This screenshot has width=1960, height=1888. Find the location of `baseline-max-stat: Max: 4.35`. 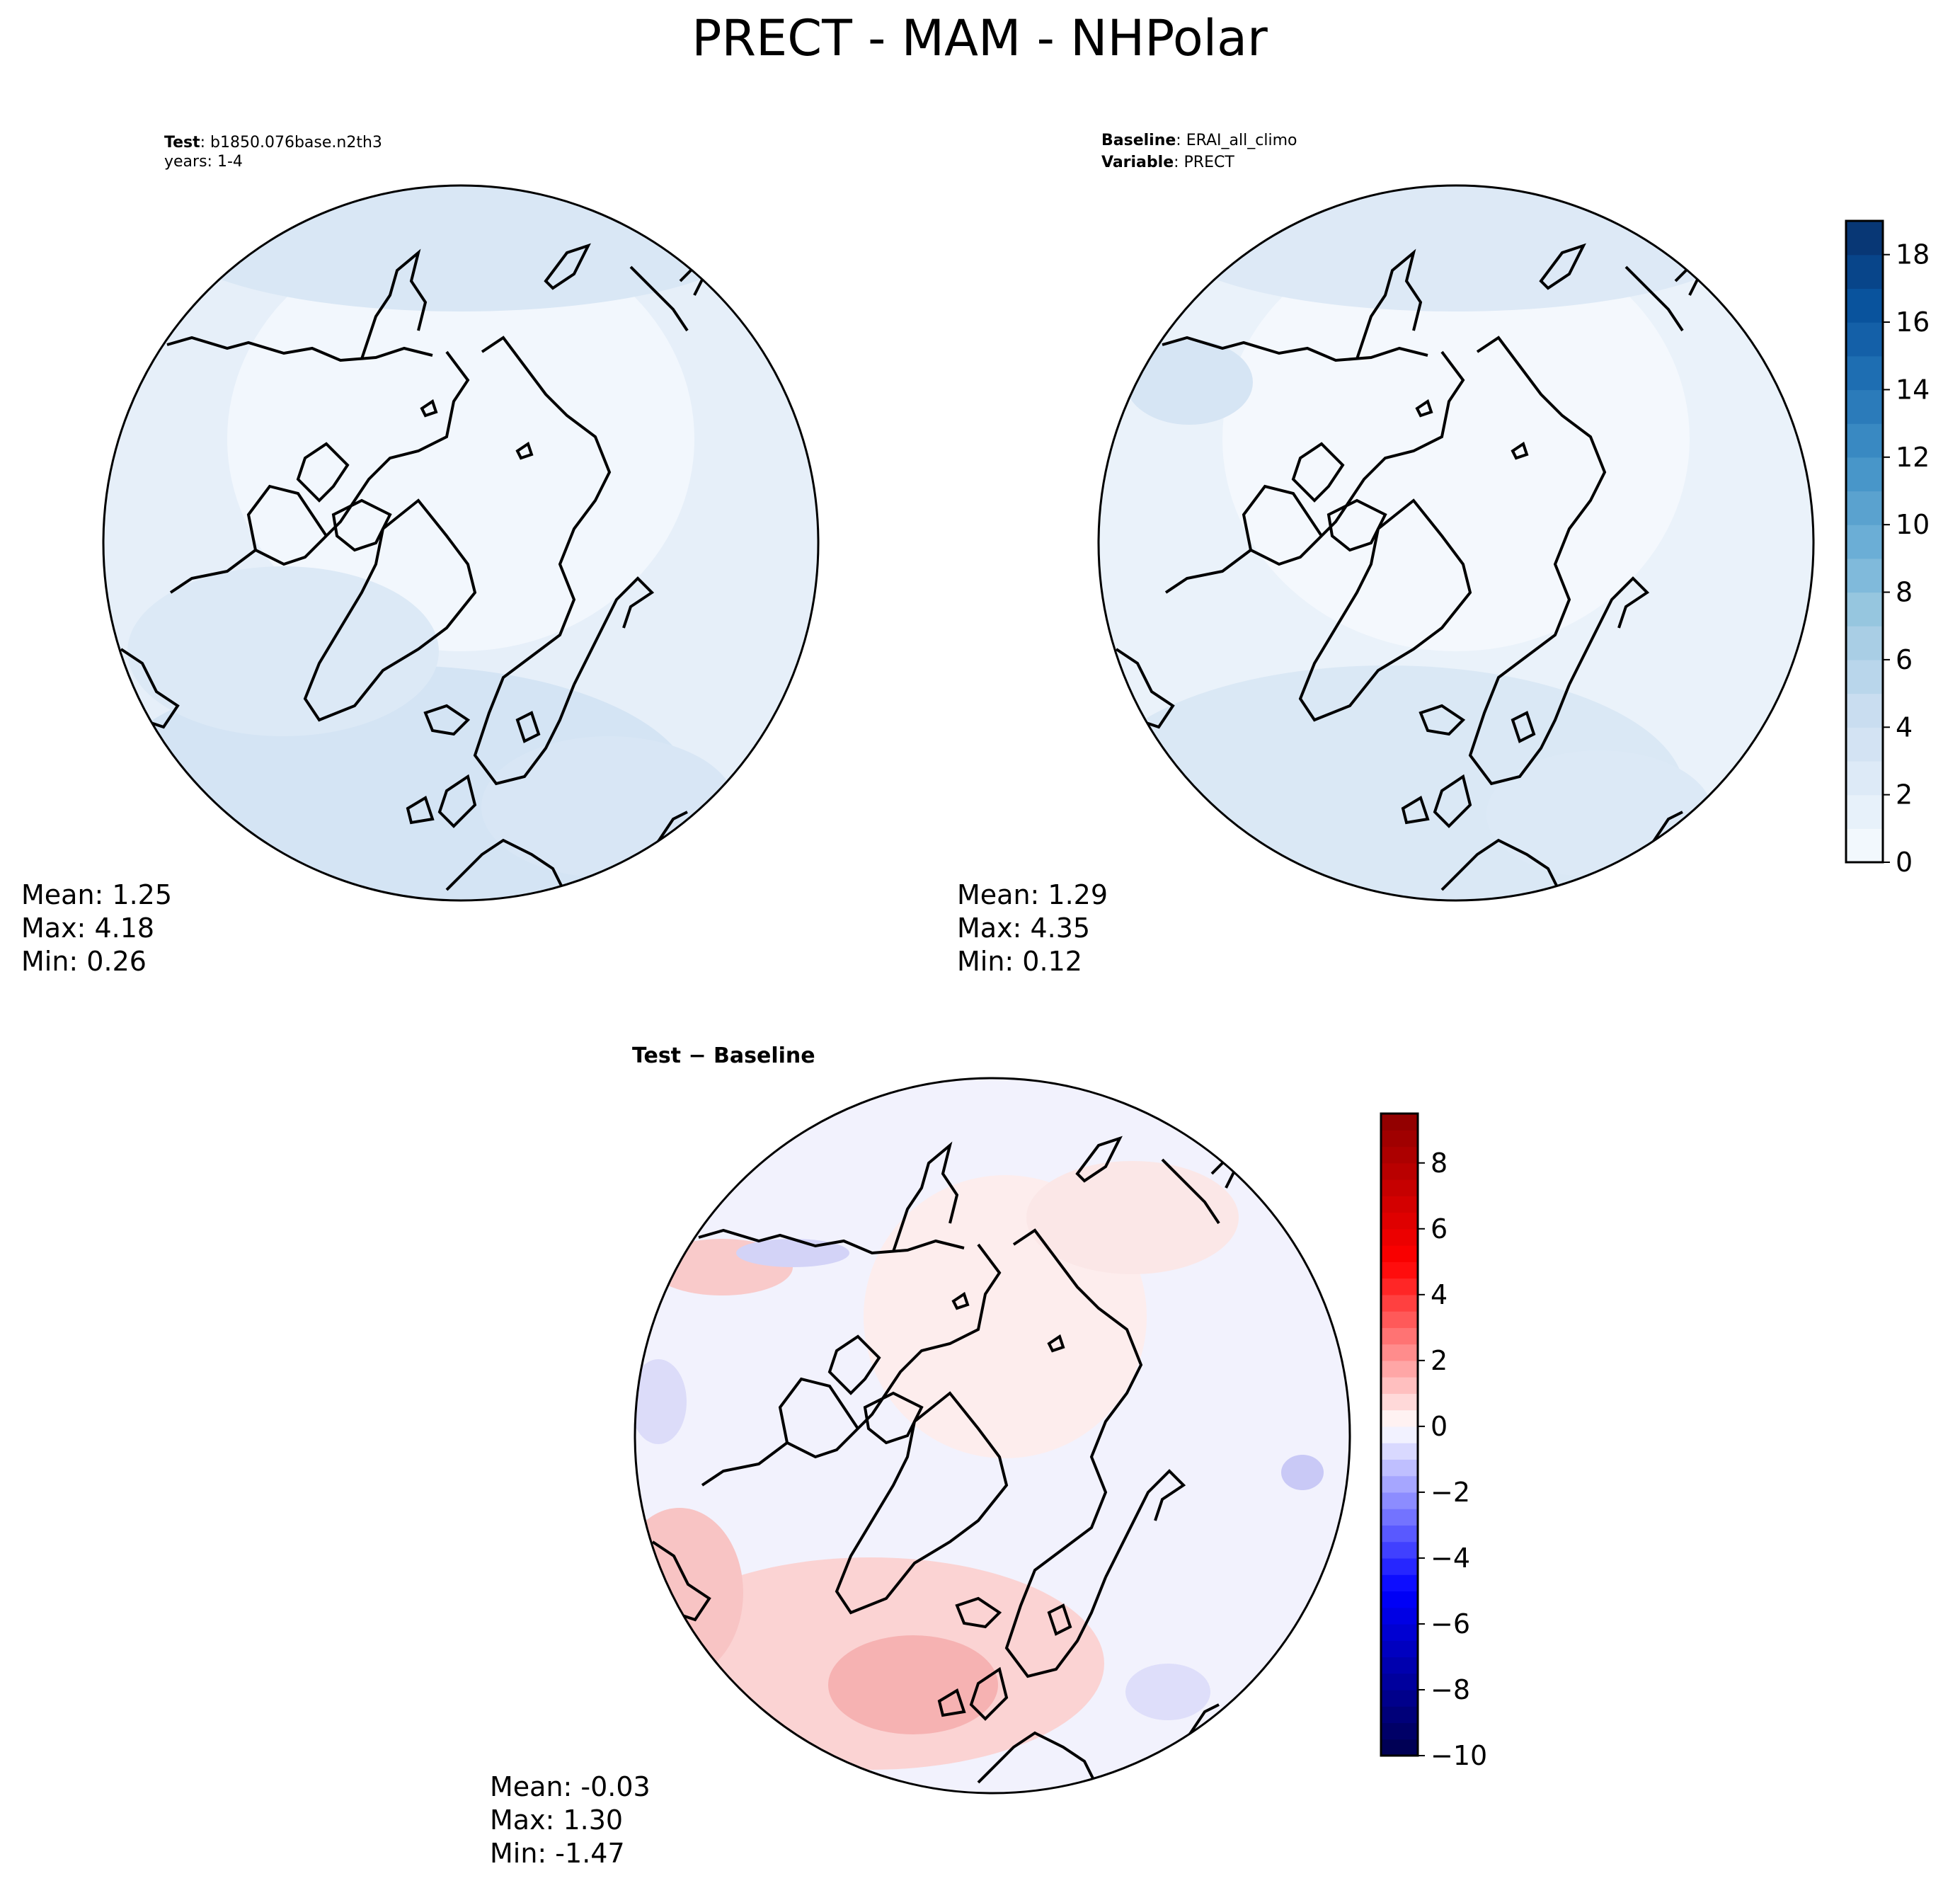

baseline-max-stat: Max: 4.35 is located at coordinates (1023, 928).